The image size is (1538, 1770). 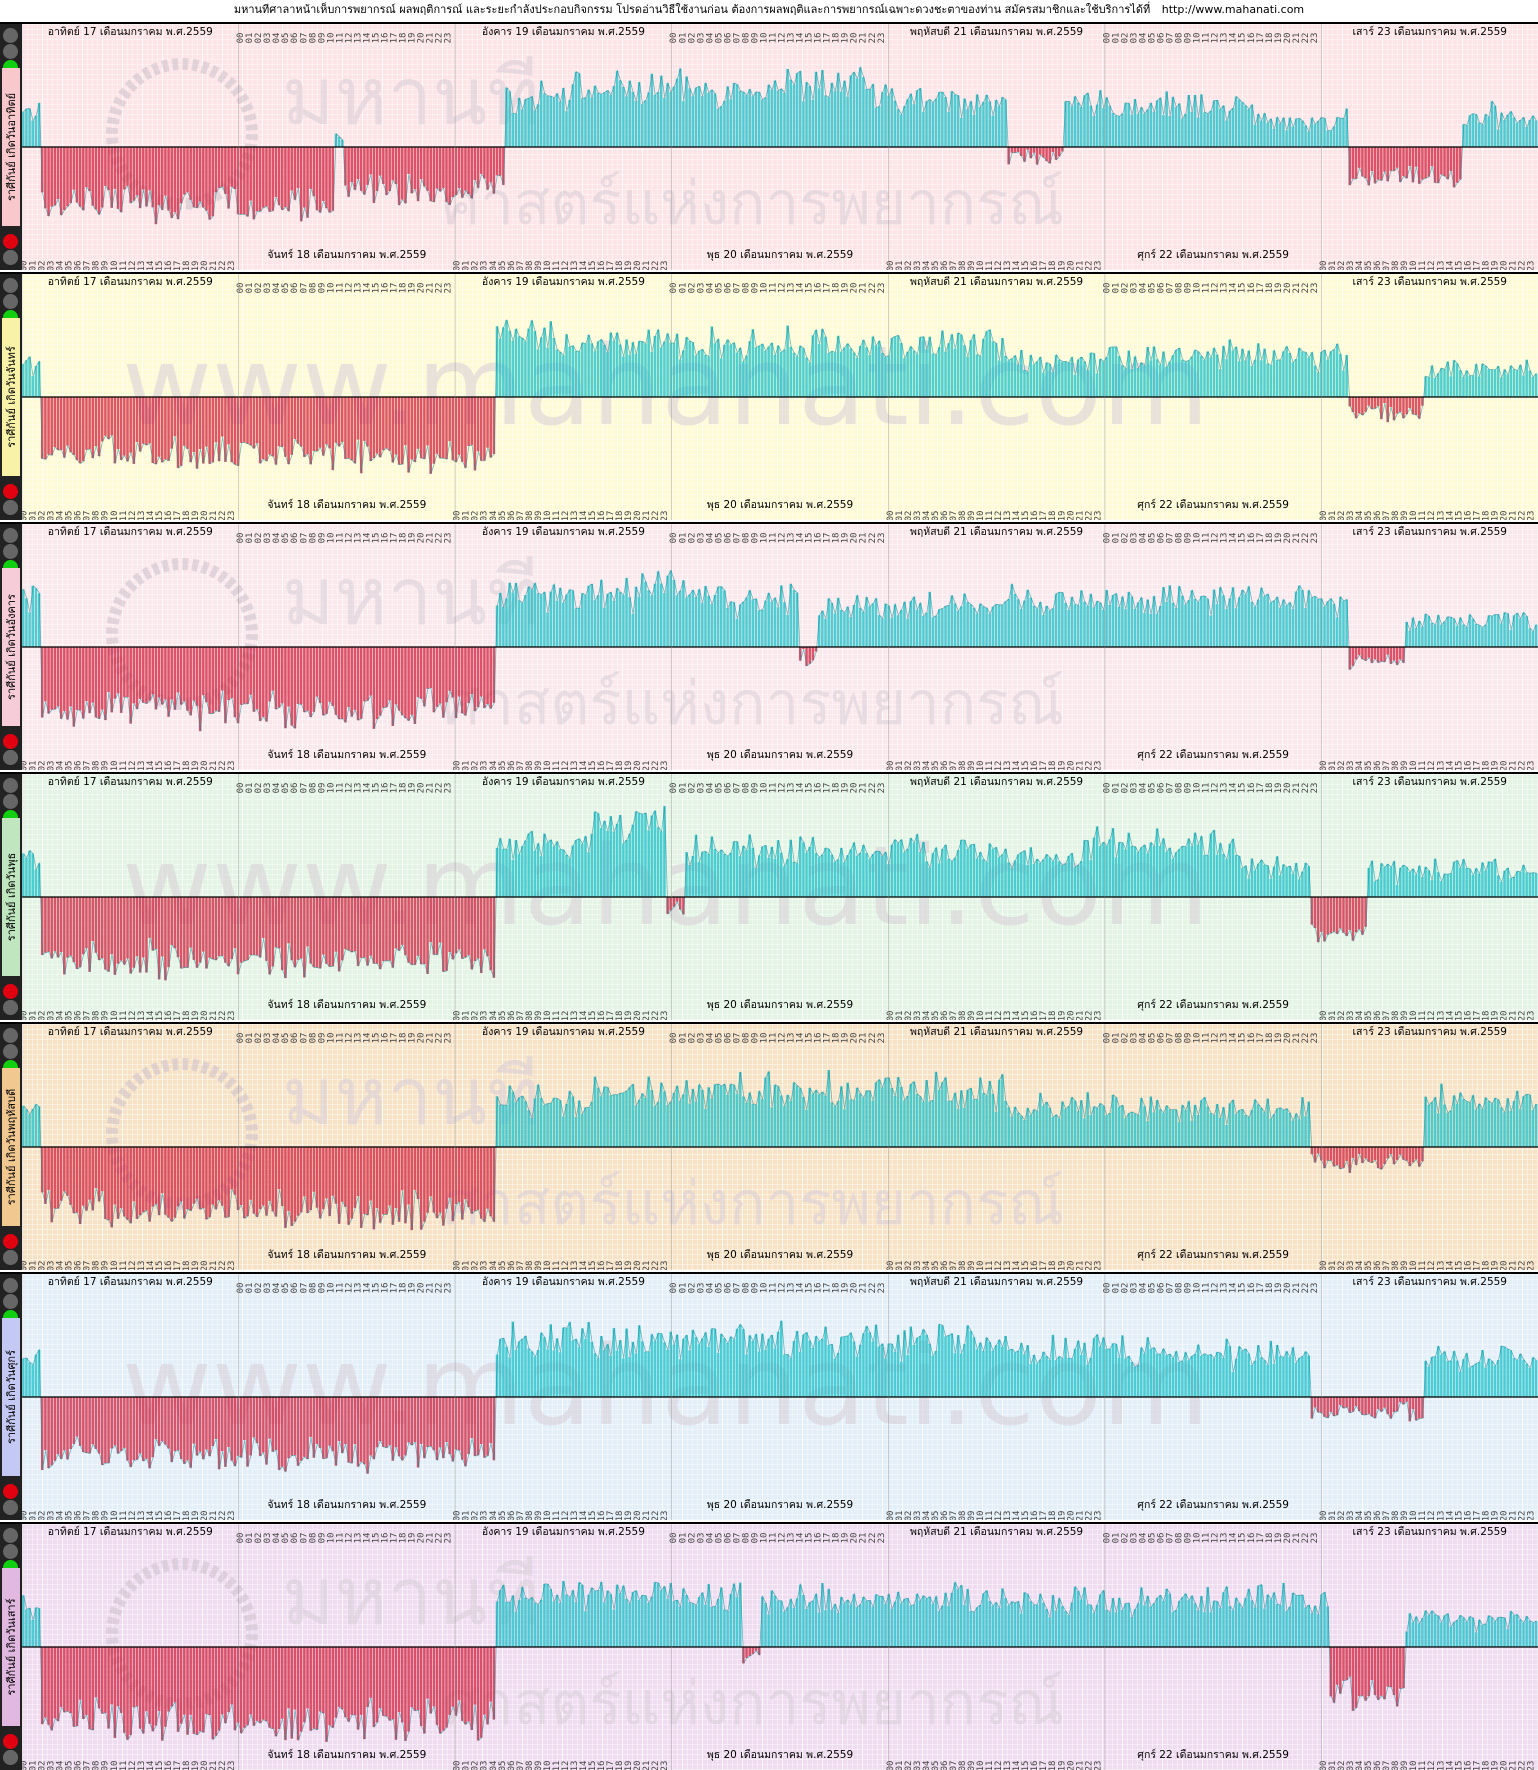 What do you see at coordinates (11, 1147) in the screenshot?
I see `side-label: ราศีกันย์ เกิดวันพฤหัสบดี` at bounding box center [11, 1147].